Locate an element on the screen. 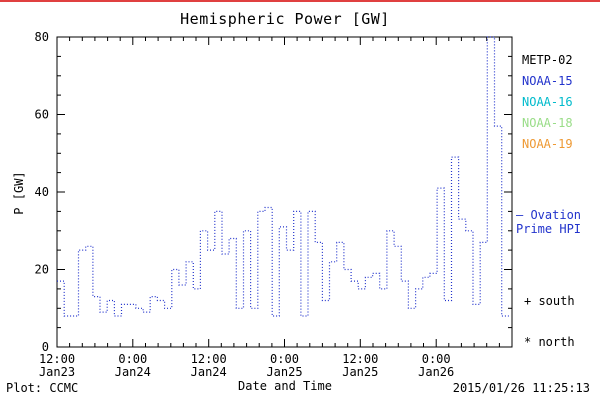 This screenshot has width=600, height=400. ovation-note-line1: – Ovation is located at coordinates (549, 215).